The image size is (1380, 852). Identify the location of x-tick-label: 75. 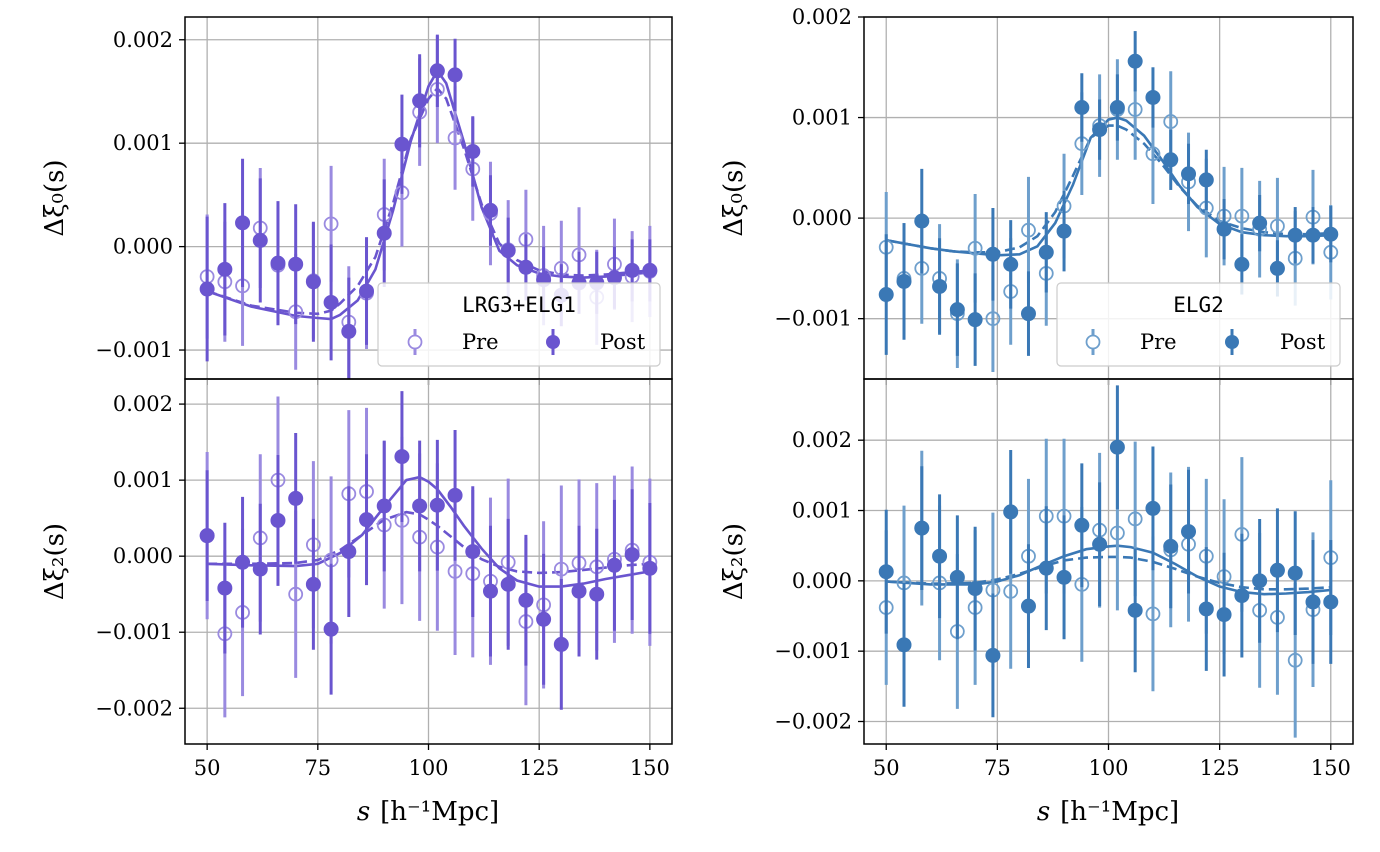
(997, 768).